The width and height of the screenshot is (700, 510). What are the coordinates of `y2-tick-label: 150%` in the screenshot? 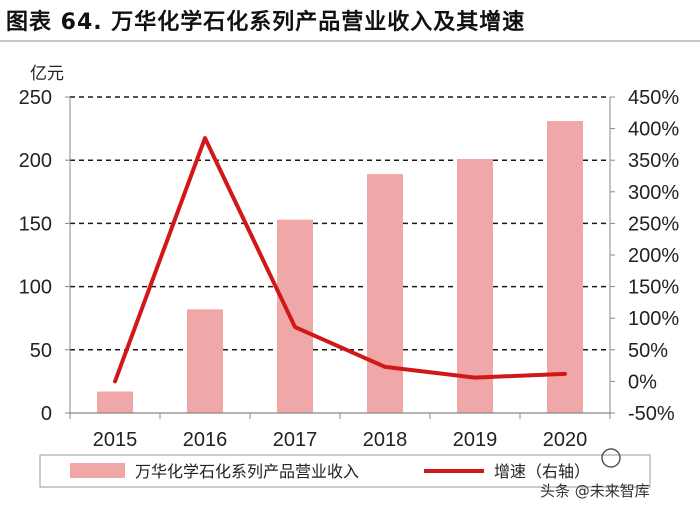 It's located at (653, 288).